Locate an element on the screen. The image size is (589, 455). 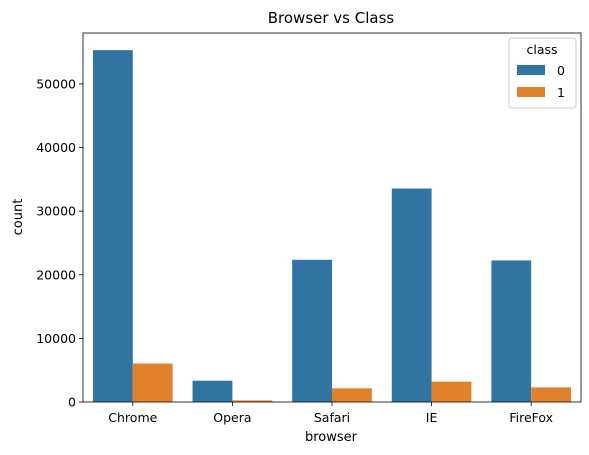
x-tick-label-chrome: Chrome is located at coordinates (132, 417).